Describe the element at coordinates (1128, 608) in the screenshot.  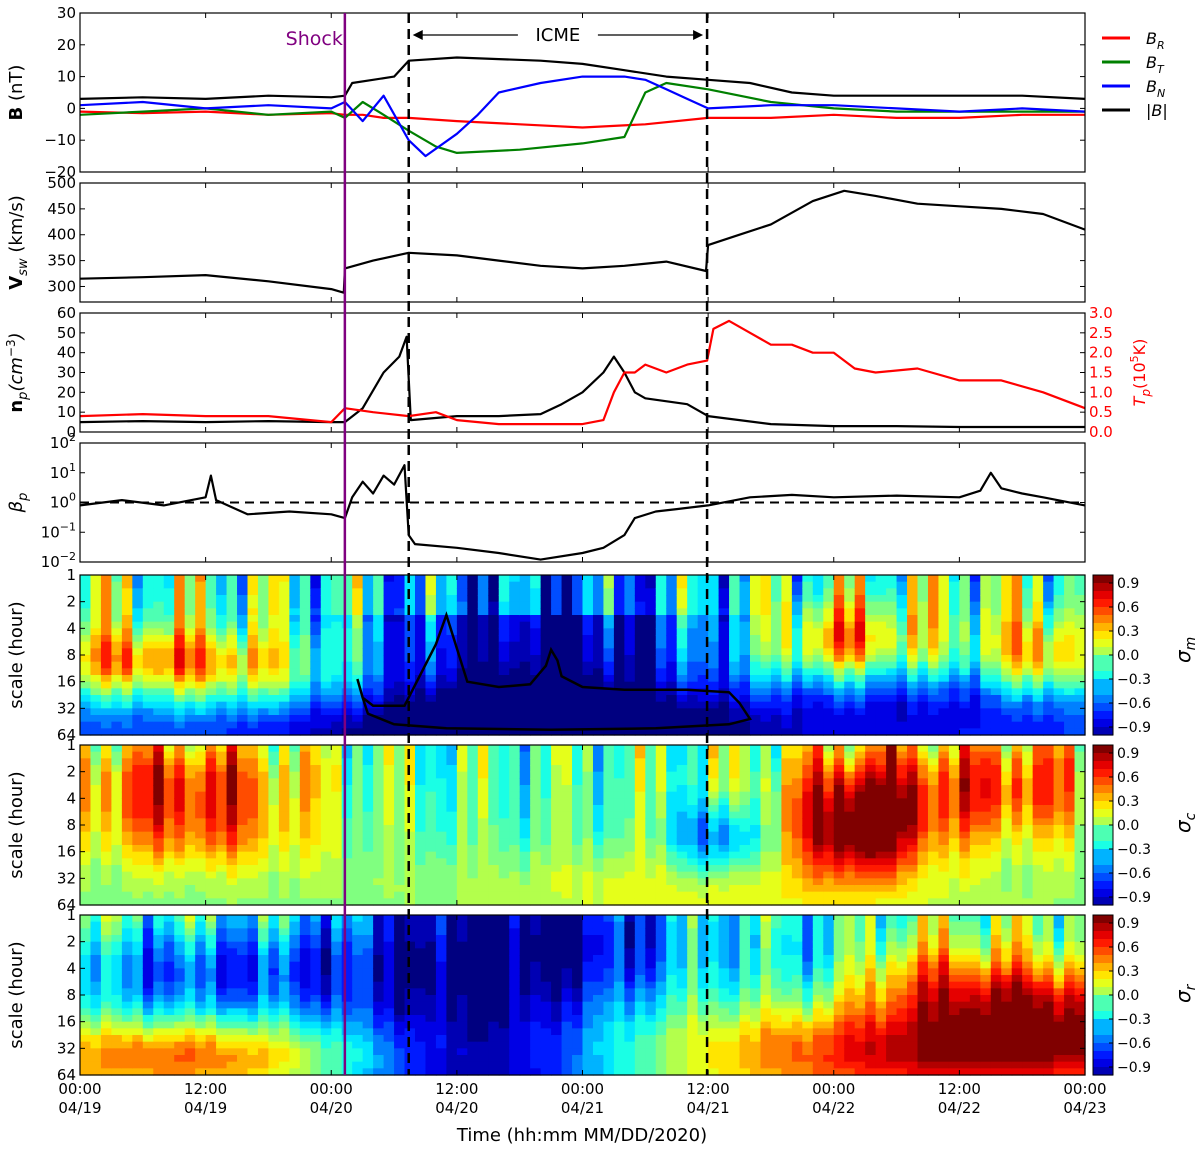
I see `colorbar-tick-label: 0.6` at that location.